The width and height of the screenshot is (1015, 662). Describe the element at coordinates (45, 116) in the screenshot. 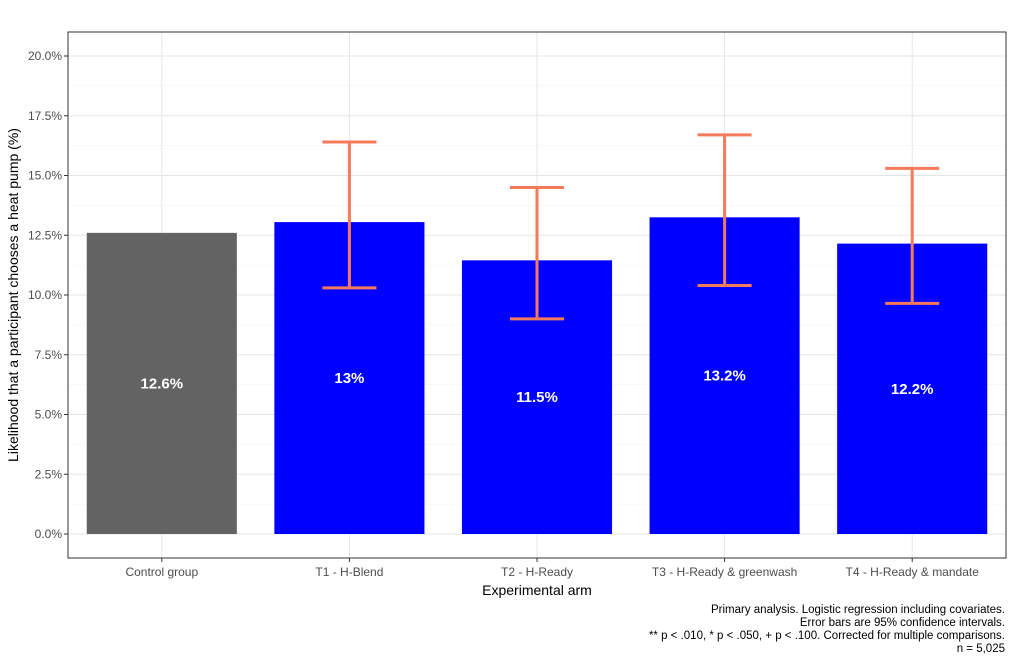

I see `y-tick-label: 17.5%` at that location.